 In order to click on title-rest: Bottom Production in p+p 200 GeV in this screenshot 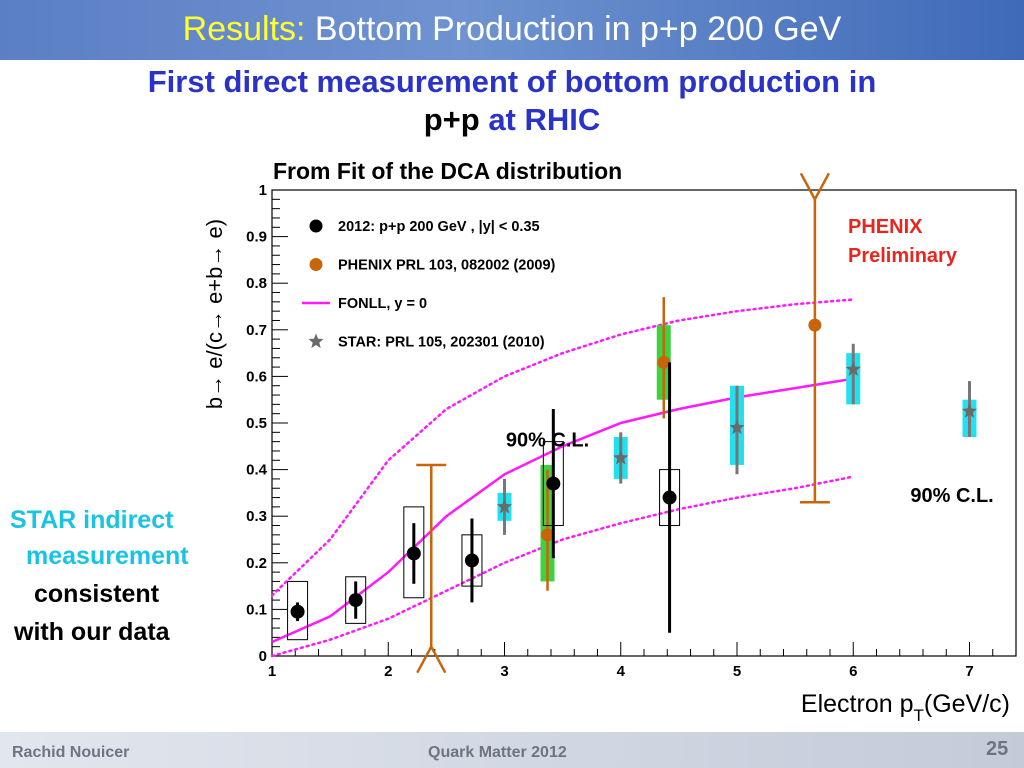, I will do `click(573, 29)`.